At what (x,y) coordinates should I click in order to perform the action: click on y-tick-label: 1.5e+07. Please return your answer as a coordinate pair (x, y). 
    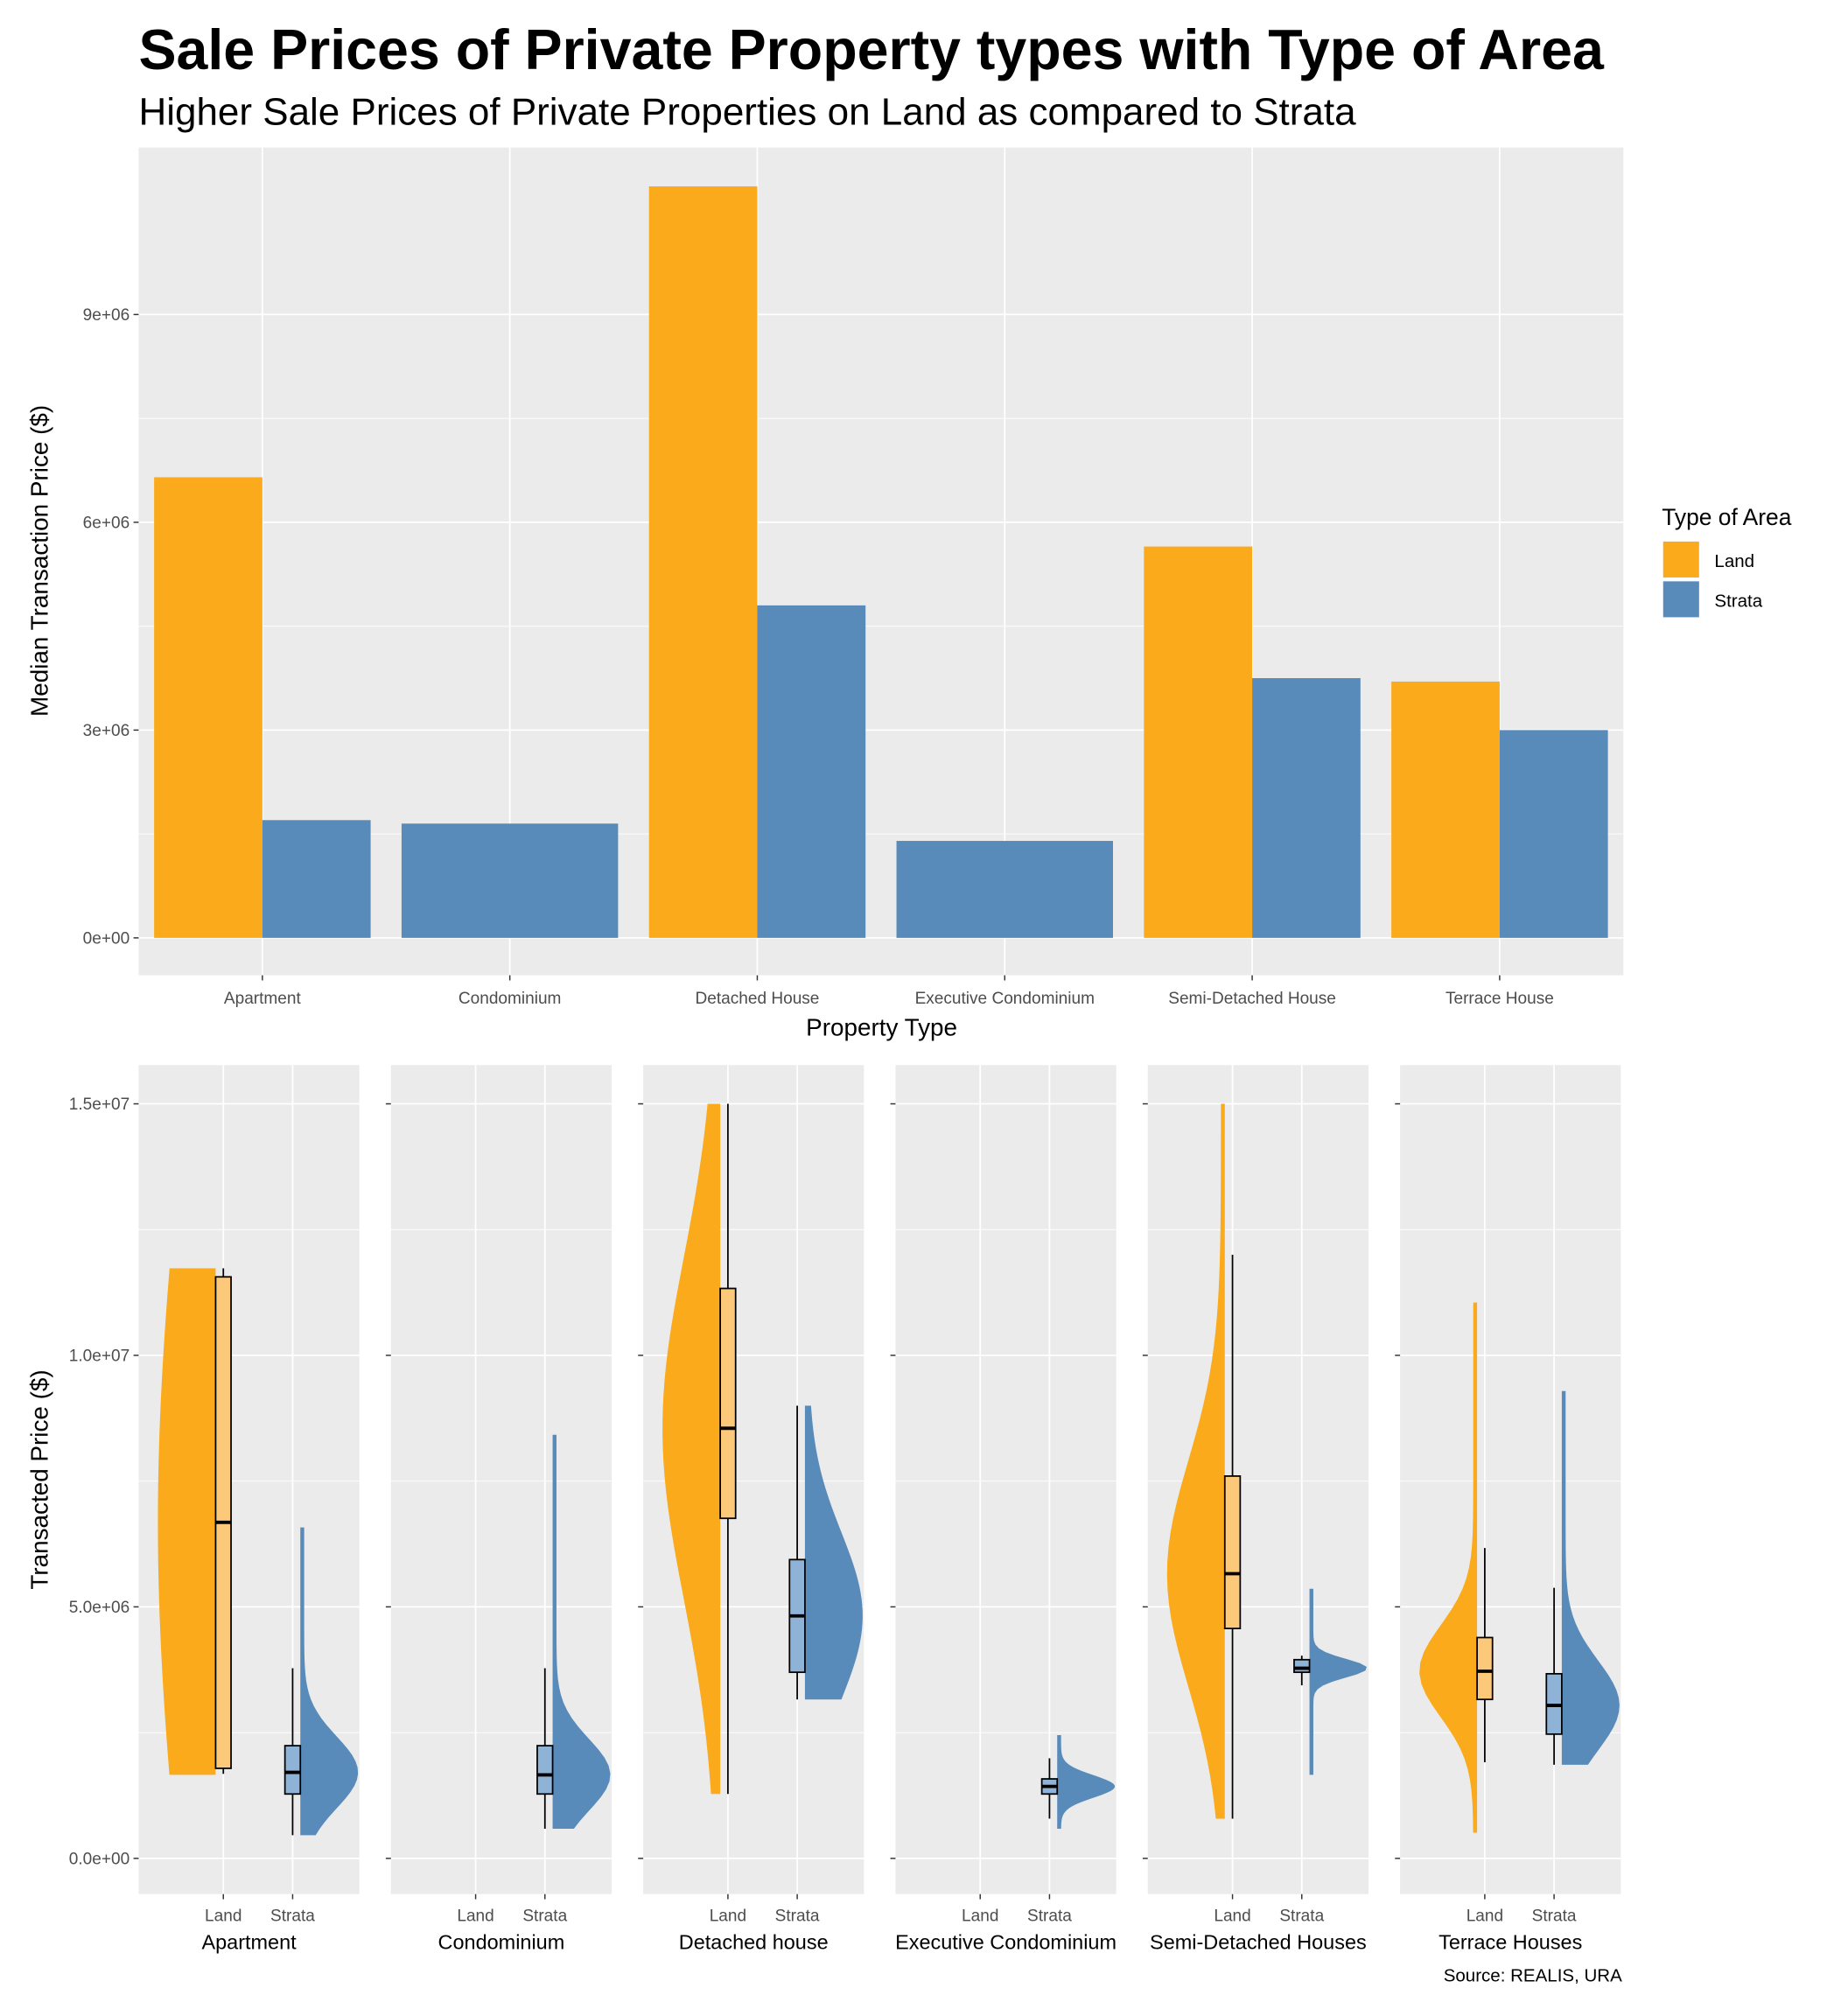
    Looking at the image, I should click on (99, 1105).